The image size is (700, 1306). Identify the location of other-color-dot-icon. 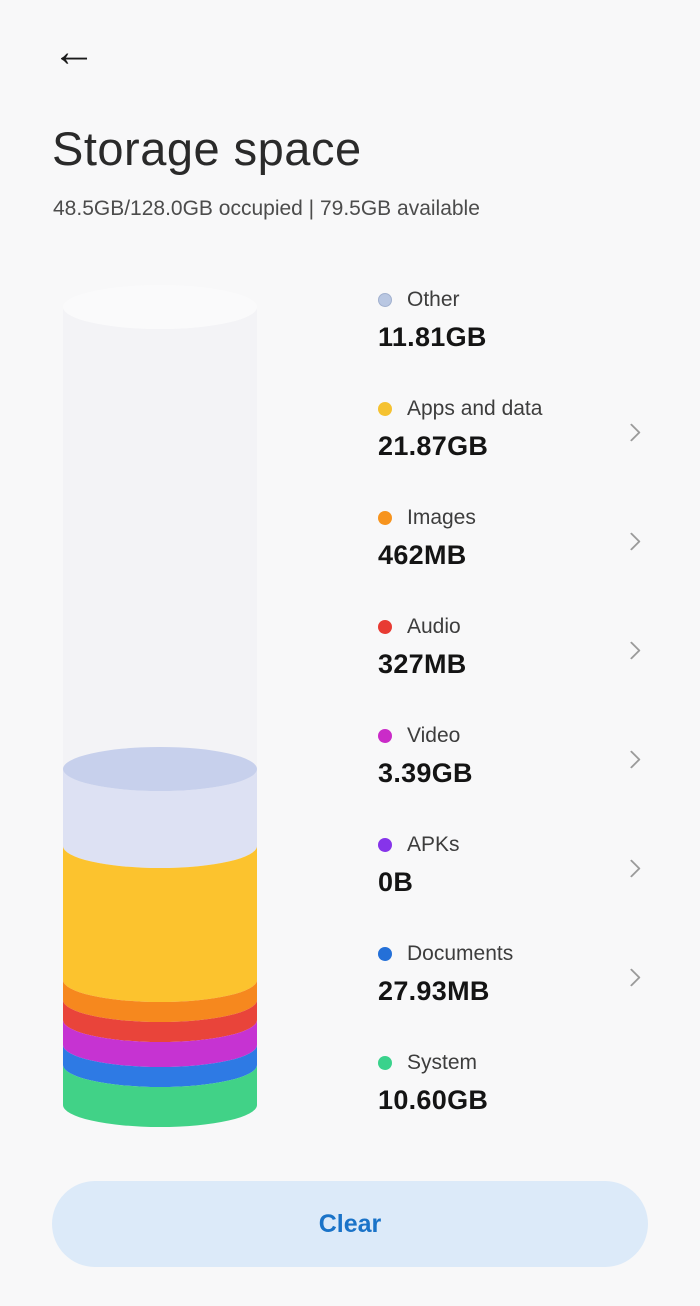
(385, 300).